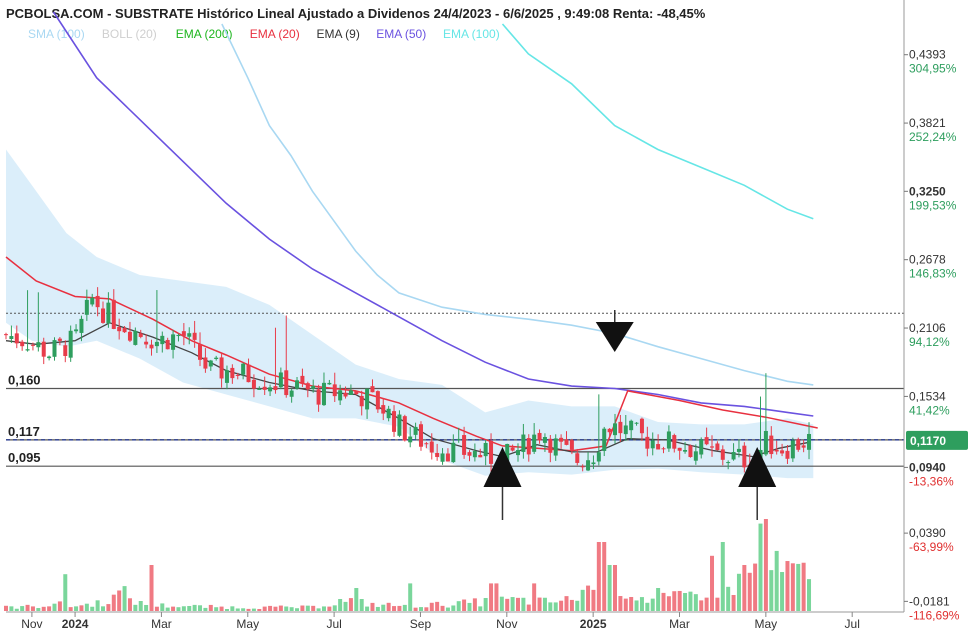 The image size is (973, 638). What do you see at coordinates (927, 55) in the screenshot?
I see `price-tick-label: 0,4393` at bounding box center [927, 55].